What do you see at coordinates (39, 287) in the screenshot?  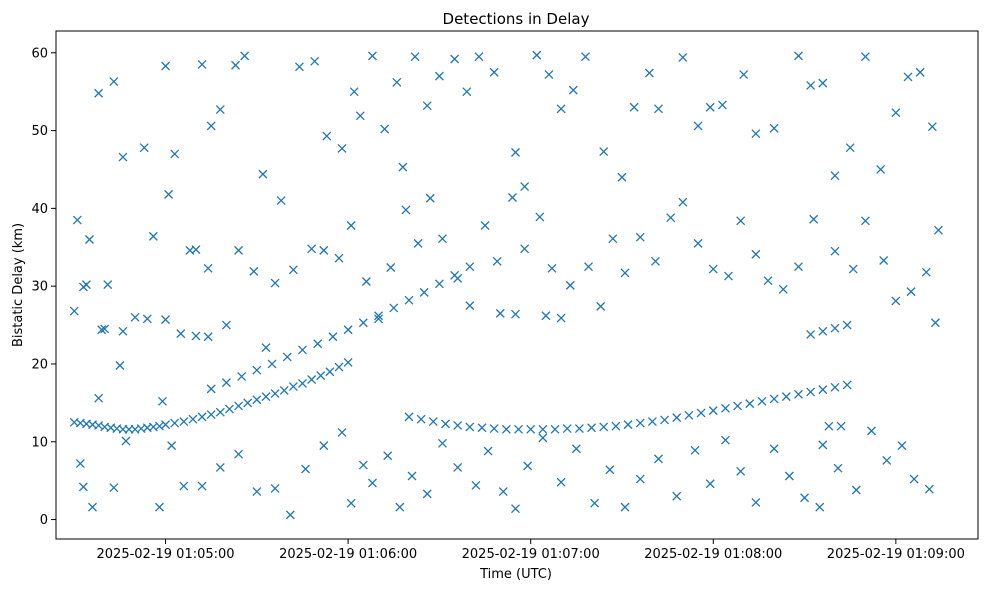 I see `y-tick-label: 30` at bounding box center [39, 287].